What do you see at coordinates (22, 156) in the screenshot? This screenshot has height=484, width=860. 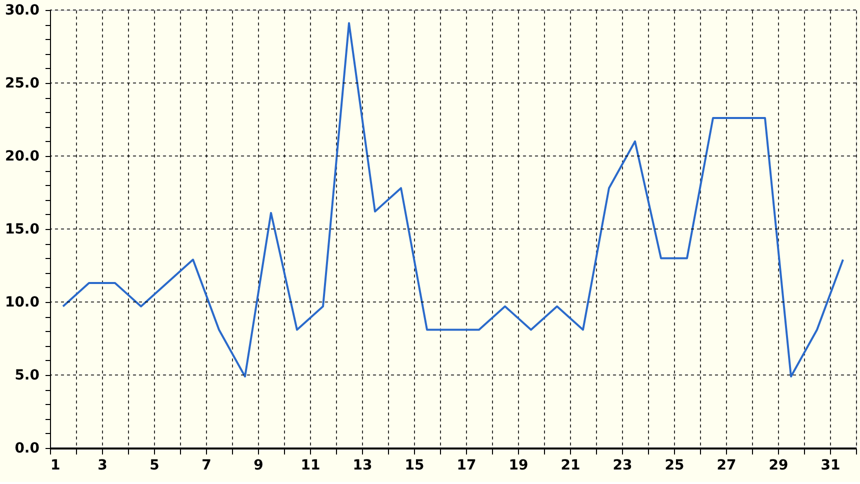 I see `y-tick-label: 20.0` at bounding box center [22, 156].